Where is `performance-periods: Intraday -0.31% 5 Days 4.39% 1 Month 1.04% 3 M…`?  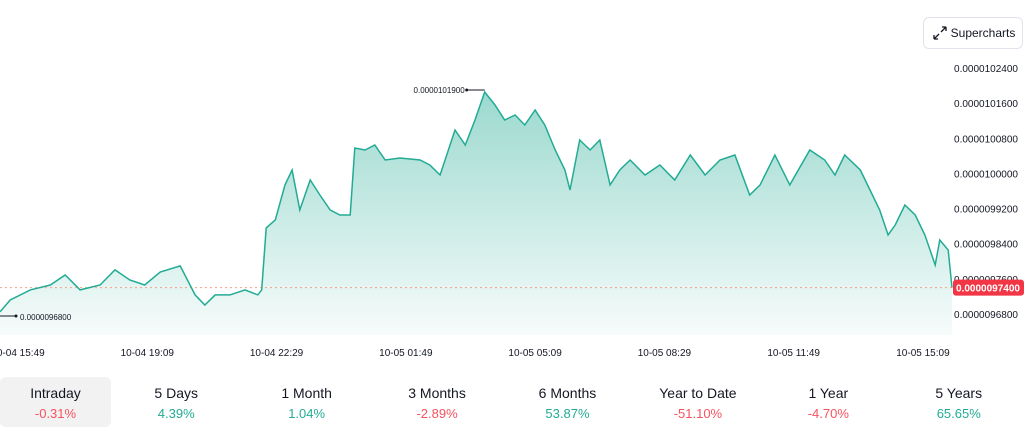
performance-periods: Intraday -0.31% 5 Days 4.39% 1 Month 1.04% 3 M… is located at coordinates (512, 402).